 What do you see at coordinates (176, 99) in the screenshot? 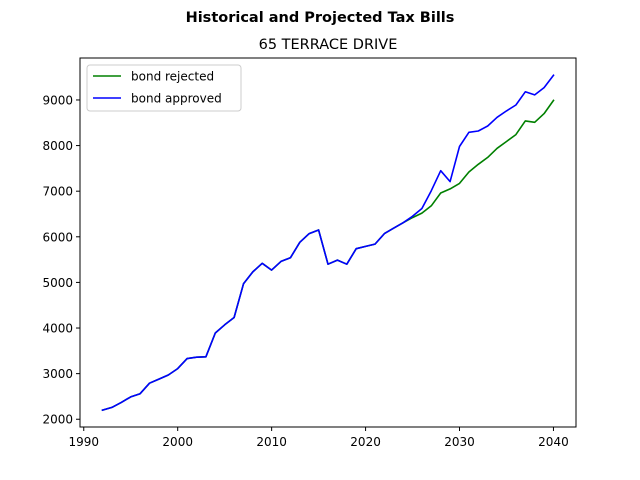
I see `legend-label: bond approved` at bounding box center [176, 99].